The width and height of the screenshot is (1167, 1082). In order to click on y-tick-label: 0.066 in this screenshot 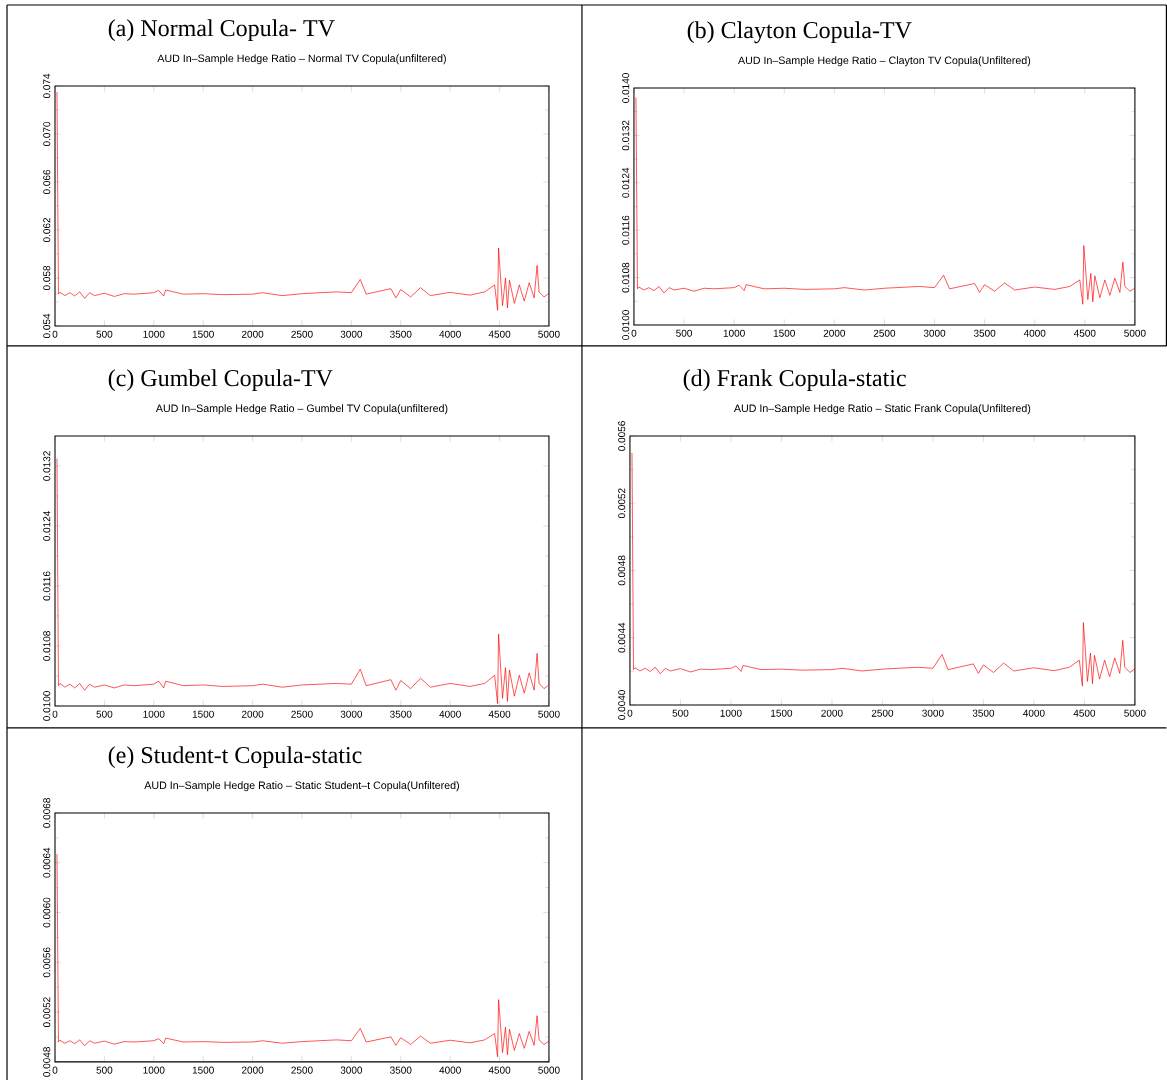, I will do `click(47, 182)`.